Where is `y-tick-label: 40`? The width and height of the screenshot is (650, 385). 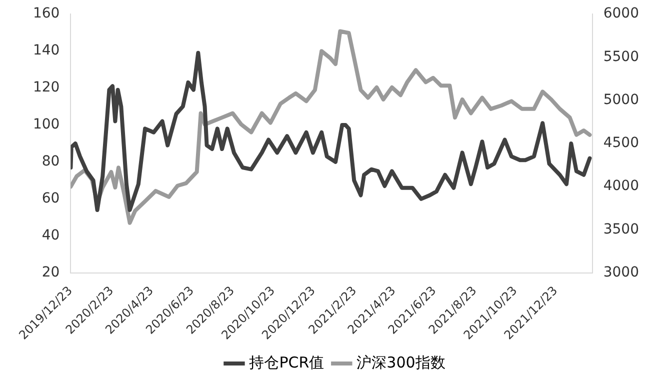
y-tick-label: 40 is located at coordinates (51, 236).